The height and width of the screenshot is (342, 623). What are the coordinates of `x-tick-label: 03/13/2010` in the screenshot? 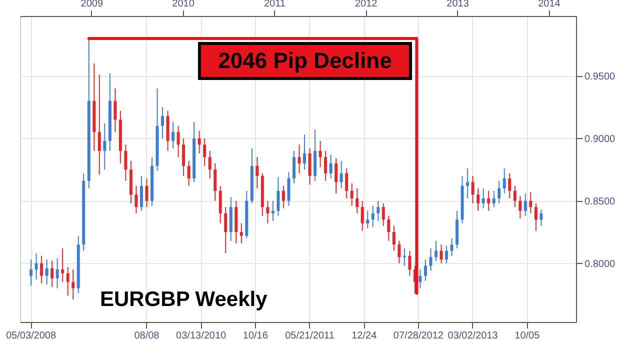 It's located at (201, 336).